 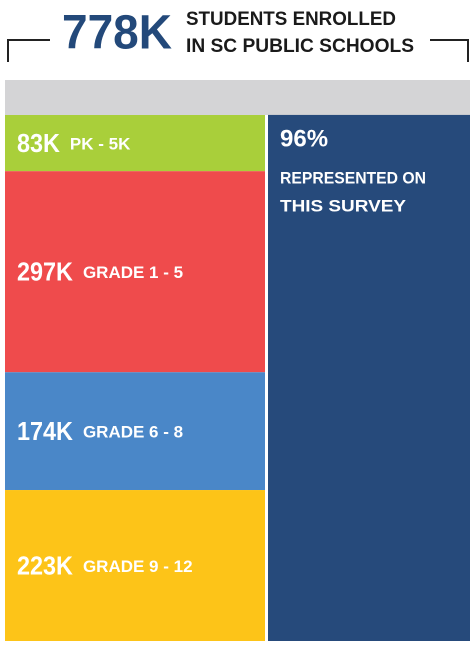 I want to click on caption-line: IN SC PUBLIC SCHOOLS, so click(x=300, y=46).